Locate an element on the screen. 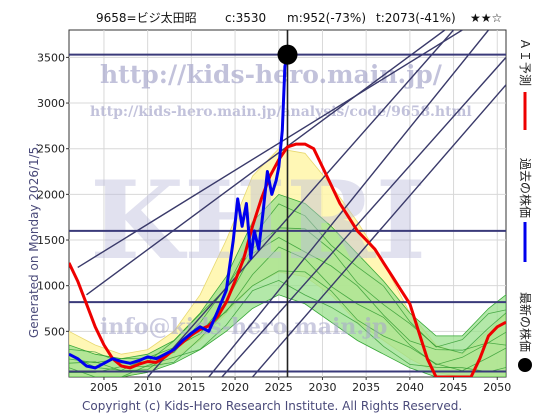 The height and width of the screenshot is (420, 560). legend-latest-label: 最新の株価 is located at coordinates (525, 322).